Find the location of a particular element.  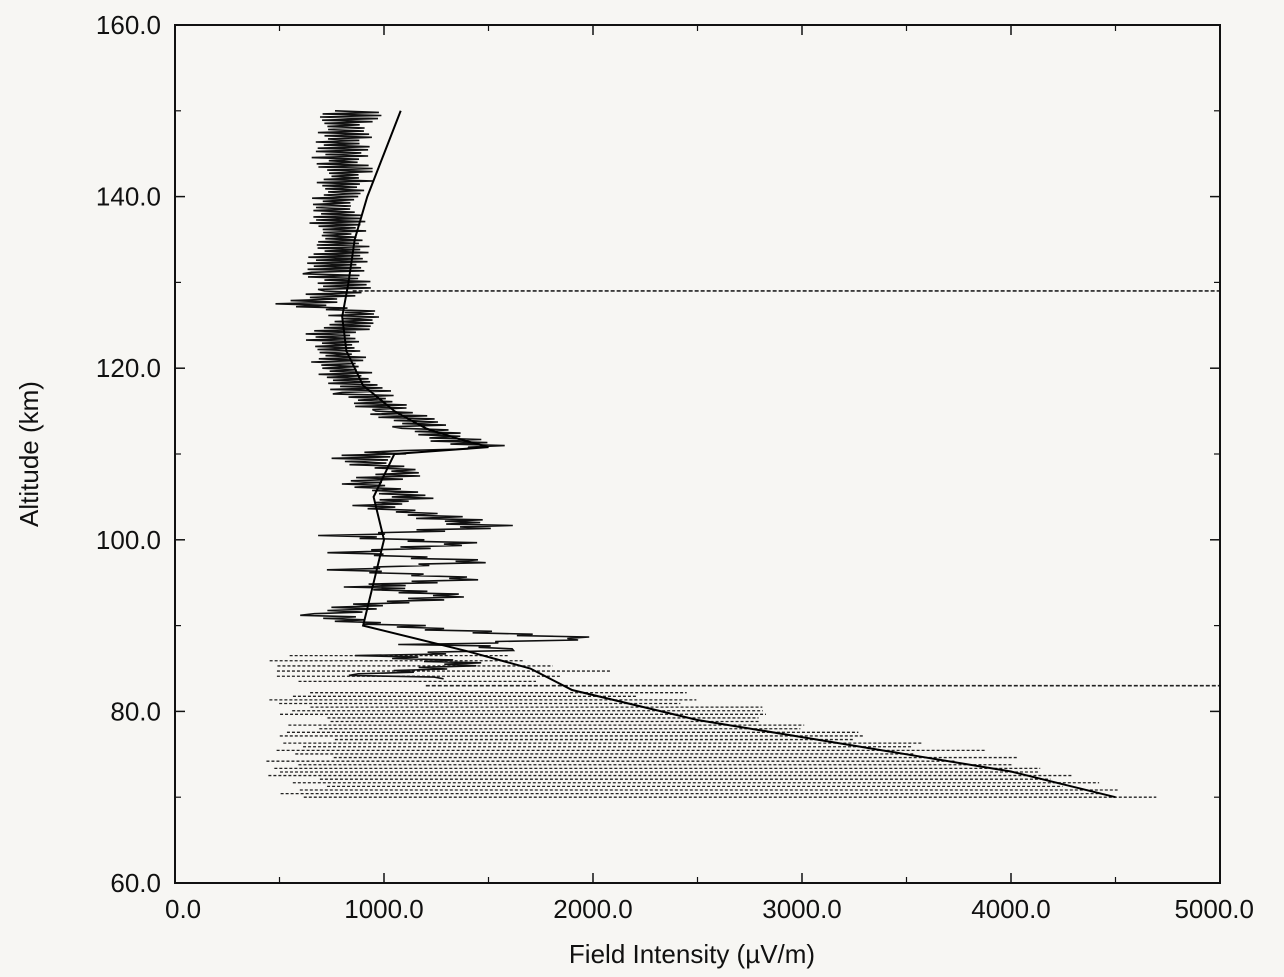

y-tick-label: 100.0 is located at coordinates (128, 540).